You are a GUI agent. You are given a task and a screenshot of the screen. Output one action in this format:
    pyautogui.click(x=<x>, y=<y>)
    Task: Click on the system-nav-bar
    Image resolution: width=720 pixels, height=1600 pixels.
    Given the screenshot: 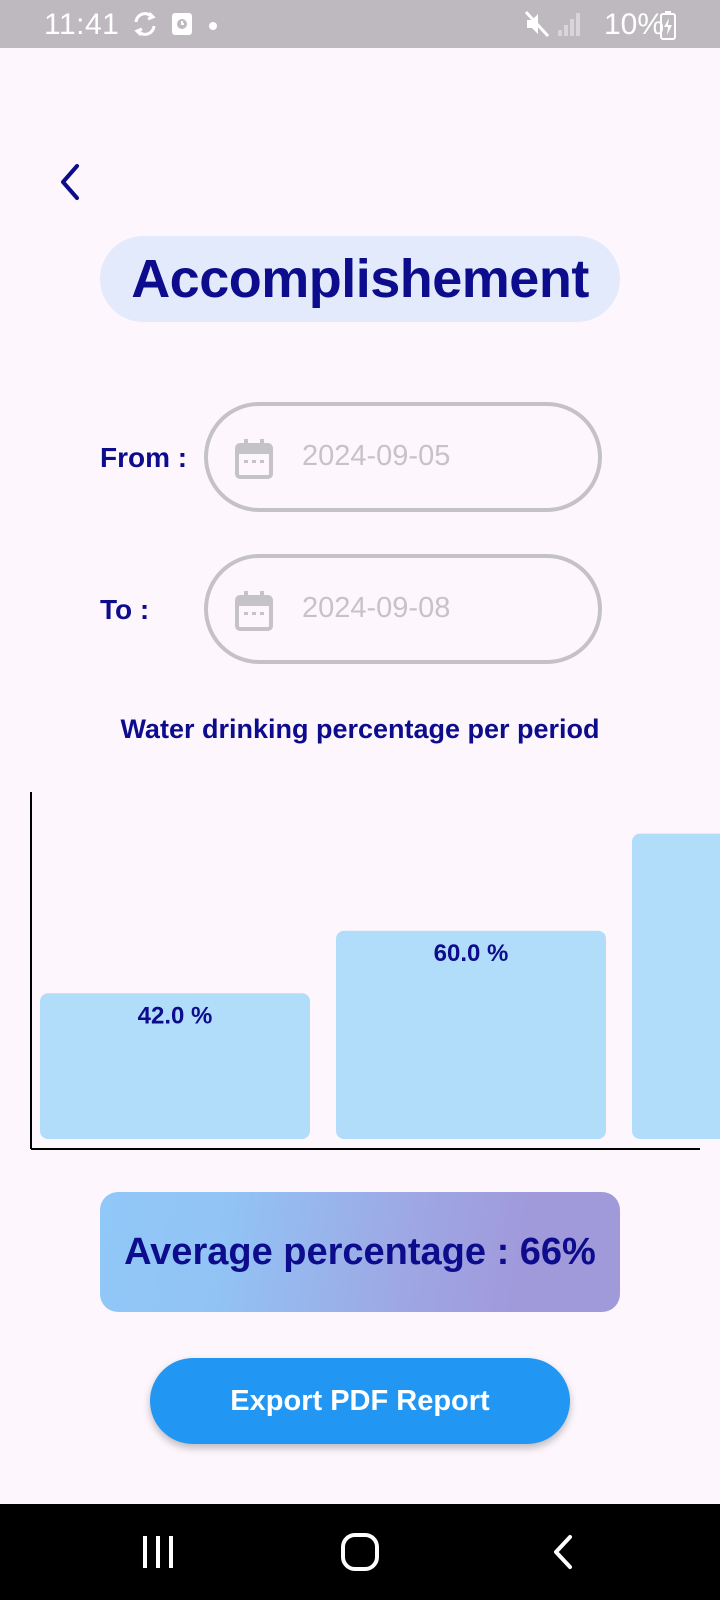 What is the action you would take?
    pyautogui.click(x=360, y=1552)
    